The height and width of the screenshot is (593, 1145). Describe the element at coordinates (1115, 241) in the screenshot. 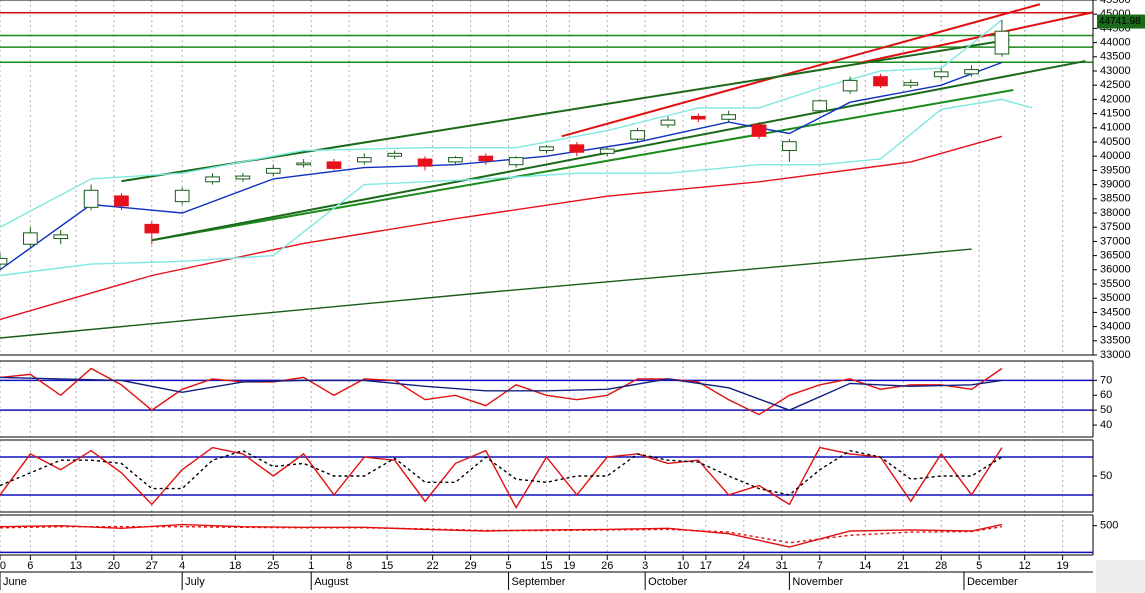

I see `y-tick-label: 37000` at that location.